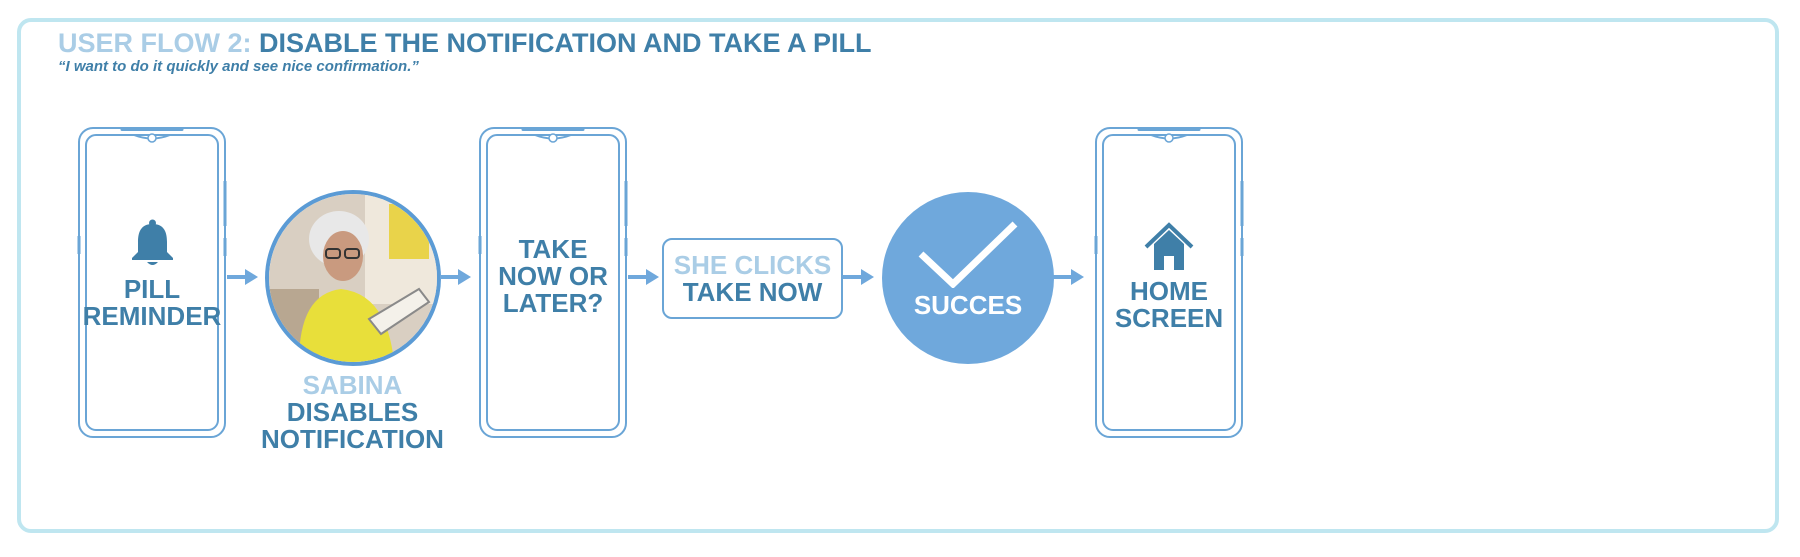 The image size is (1800, 557). I want to click on label-line: NOW OR, so click(553, 276).